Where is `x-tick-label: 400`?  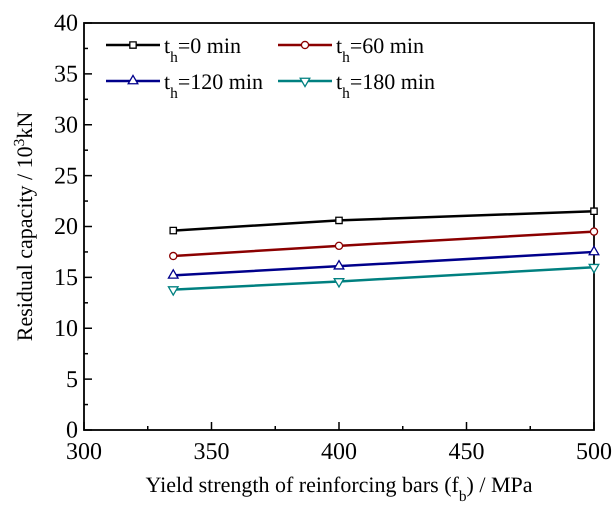
x-tick-label: 400 is located at coordinates (339, 452).